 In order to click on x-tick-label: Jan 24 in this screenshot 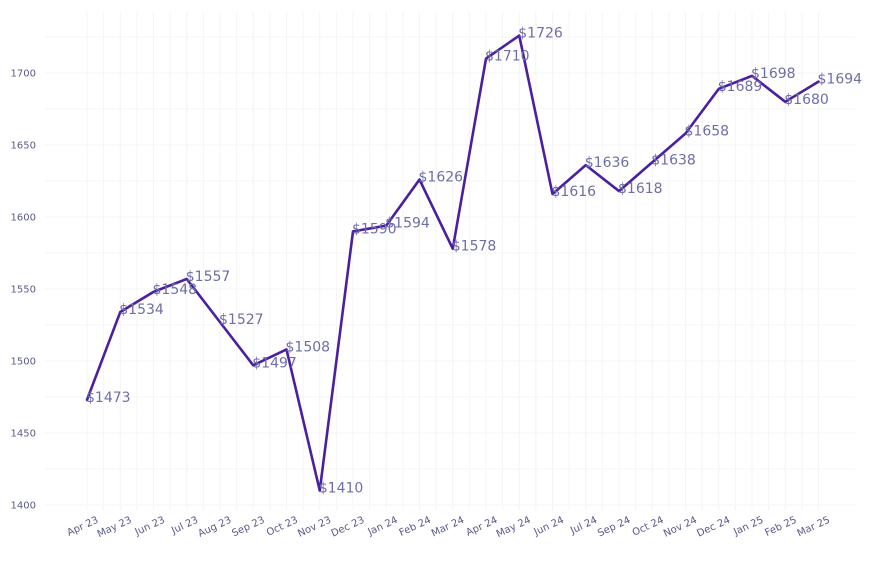, I will do `click(383, 527)`.